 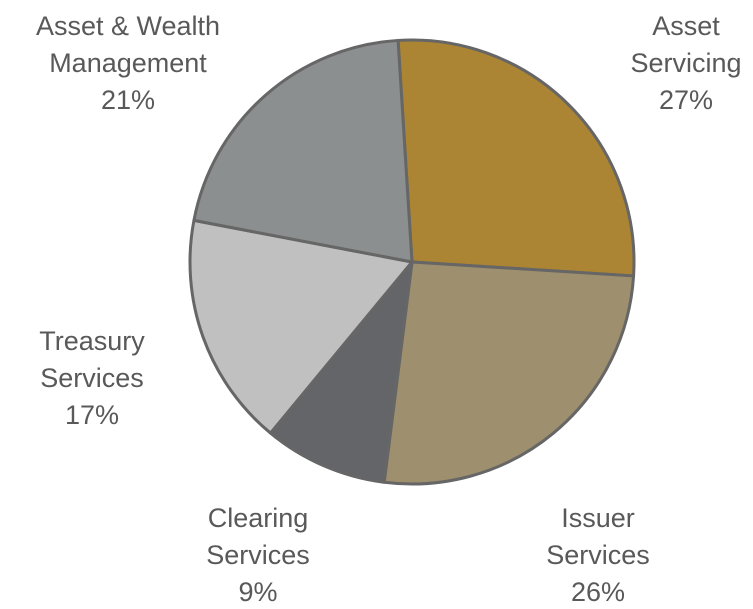 I want to click on category-label: Asset & Wealth Management, so click(x=128, y=44).